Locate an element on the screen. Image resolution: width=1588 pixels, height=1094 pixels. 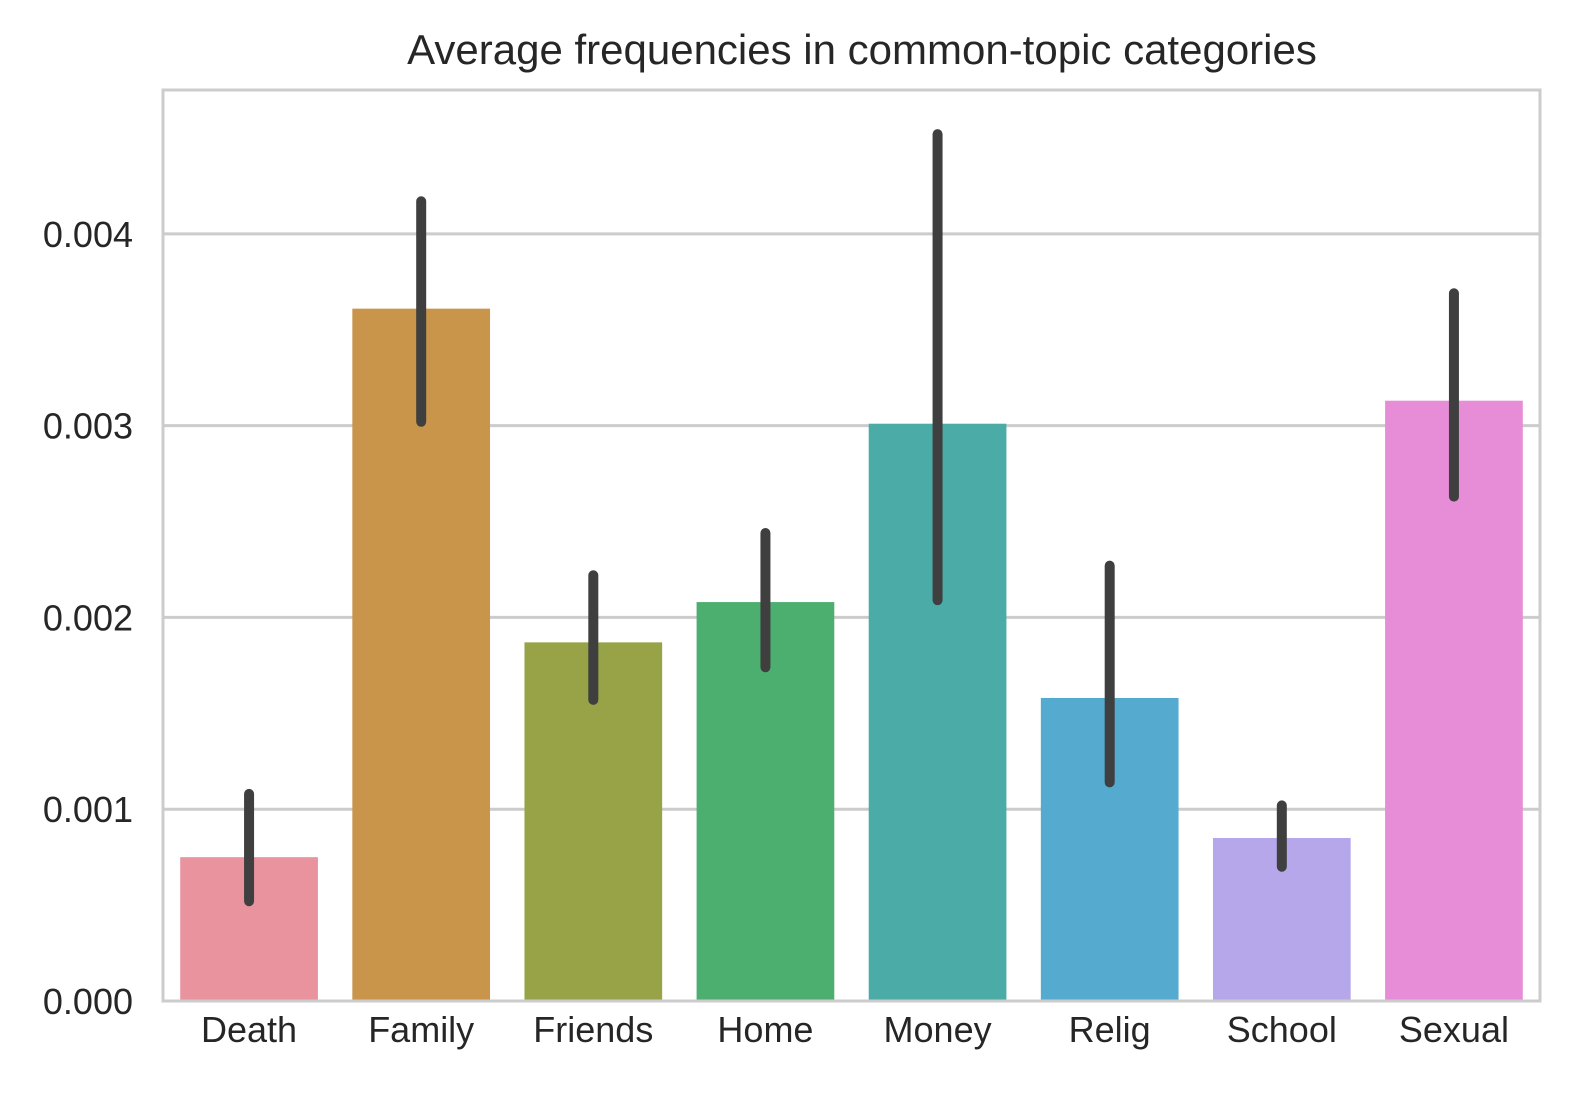
y-axis-ticks: 0.000 0.001 0.002 0.003 0.004 is located at coordinates (88, 618).